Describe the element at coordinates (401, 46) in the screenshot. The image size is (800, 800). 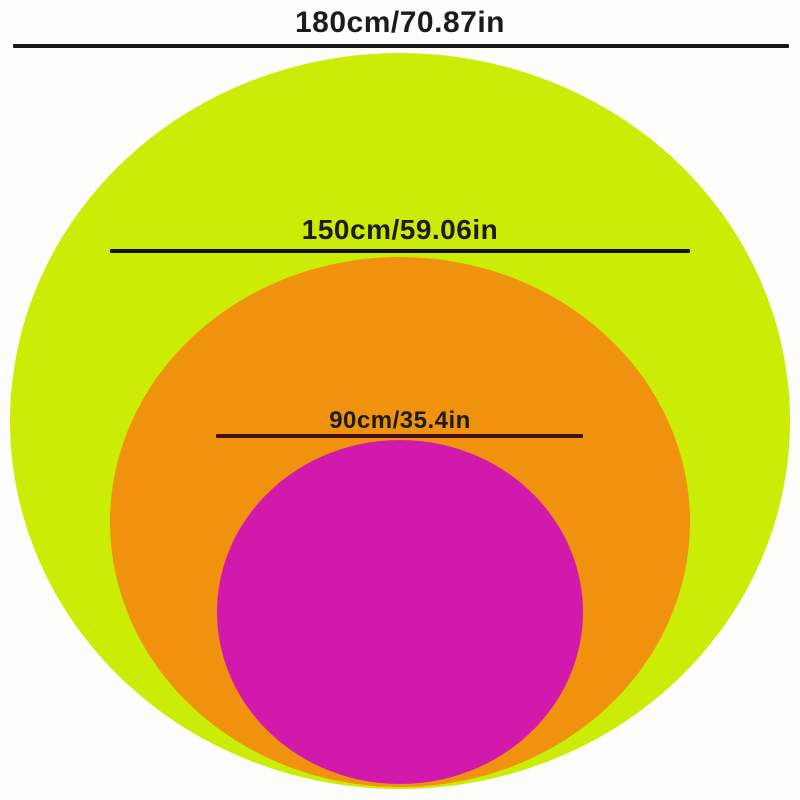
I see `measurement-line-180cm` at that location.